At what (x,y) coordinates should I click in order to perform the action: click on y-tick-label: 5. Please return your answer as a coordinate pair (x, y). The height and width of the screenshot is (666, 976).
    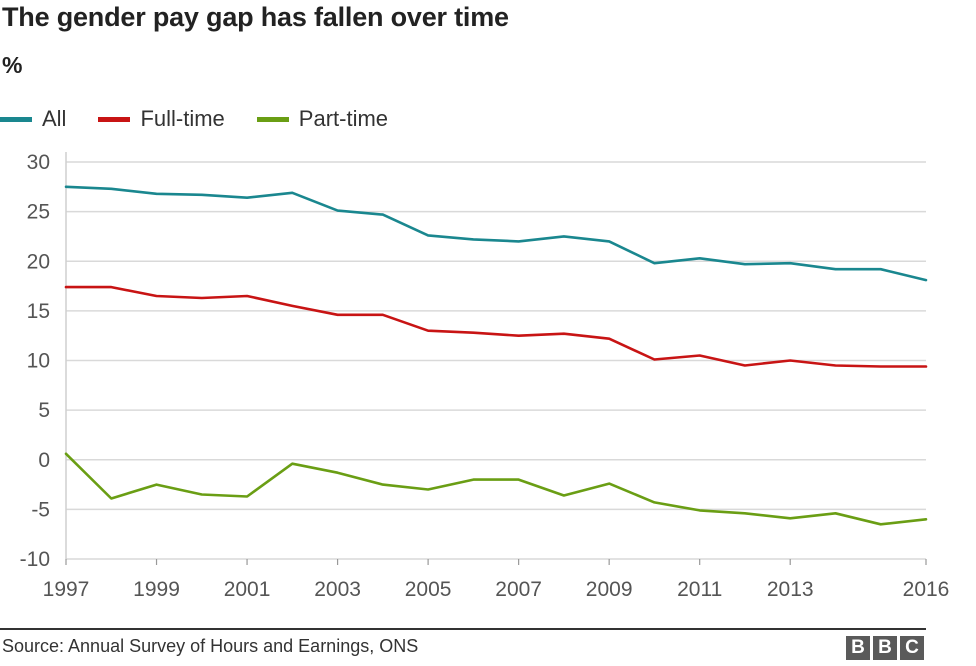
    Looking at the image, I should click on (44, 410).